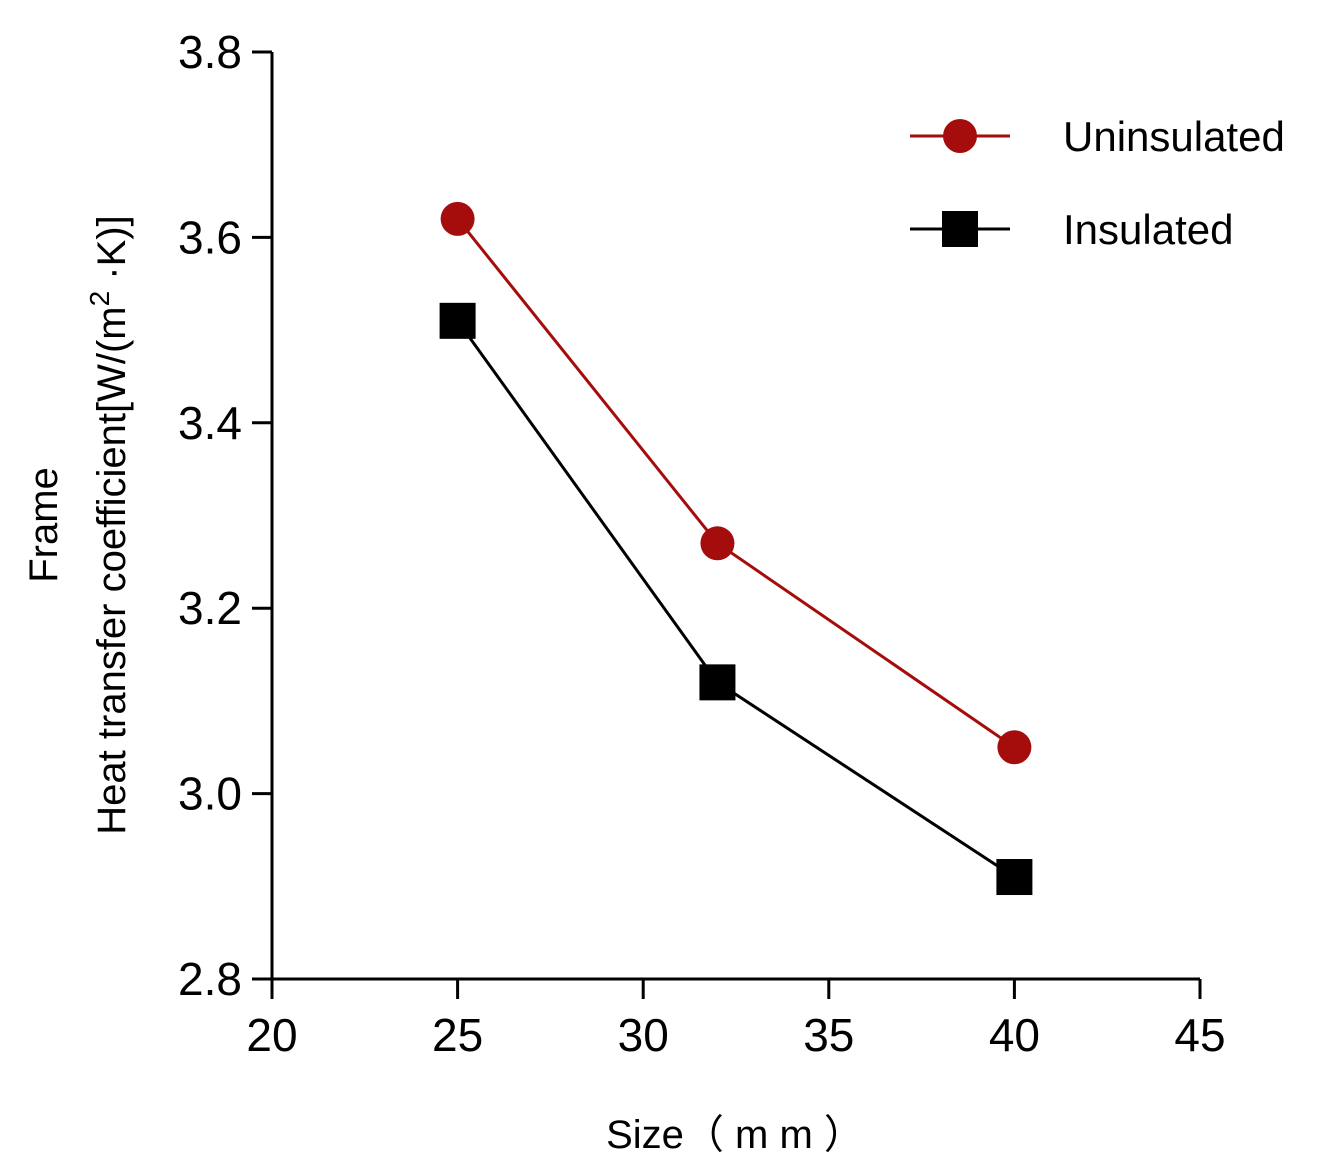 The image size is (1334, 1173). I want to click on legend-item-insulated: Insulated, so click(1071, 229).